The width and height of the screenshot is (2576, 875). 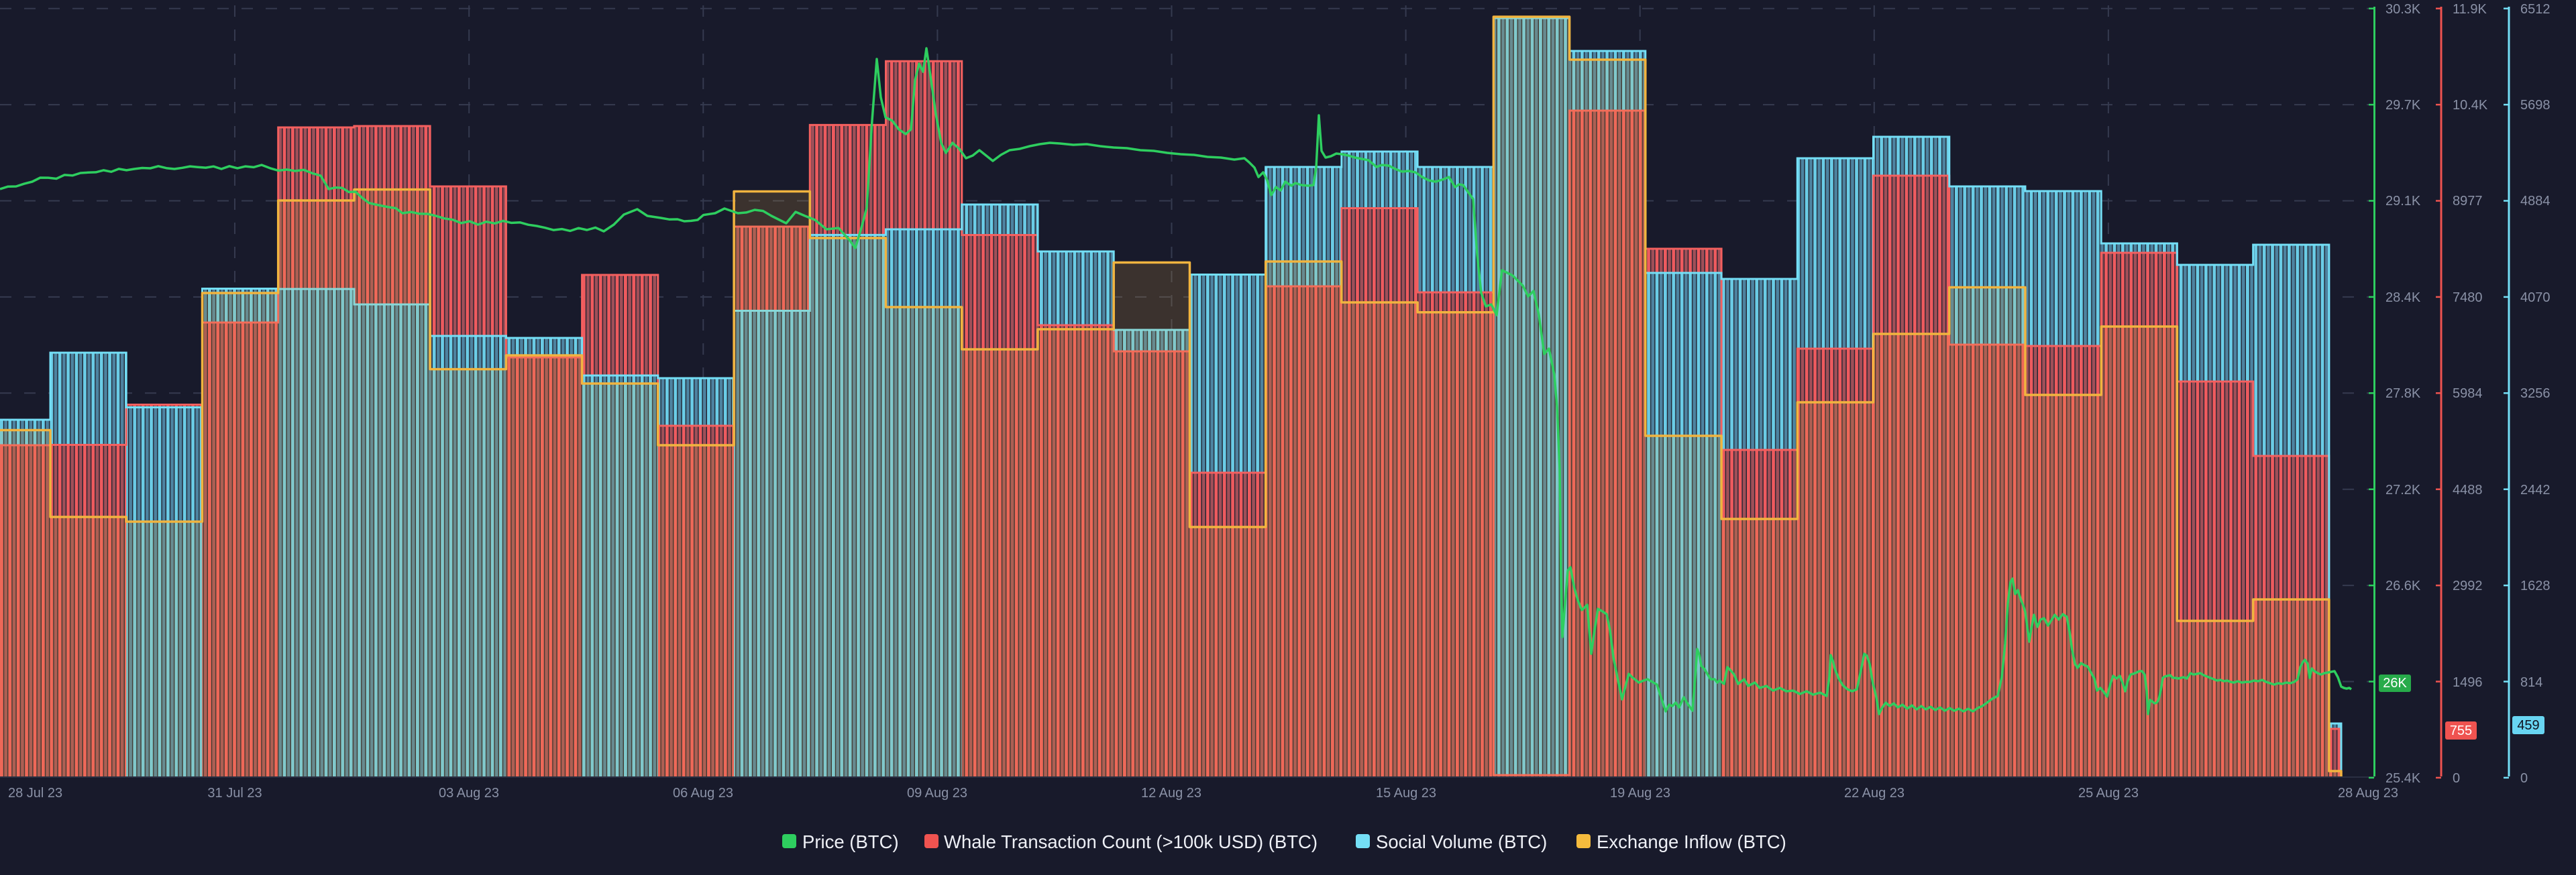 What do you see at coordinates (2403, 490) in the screenshot?
I see `svg-text: 27.2K` at bounding box center [2403, 490].